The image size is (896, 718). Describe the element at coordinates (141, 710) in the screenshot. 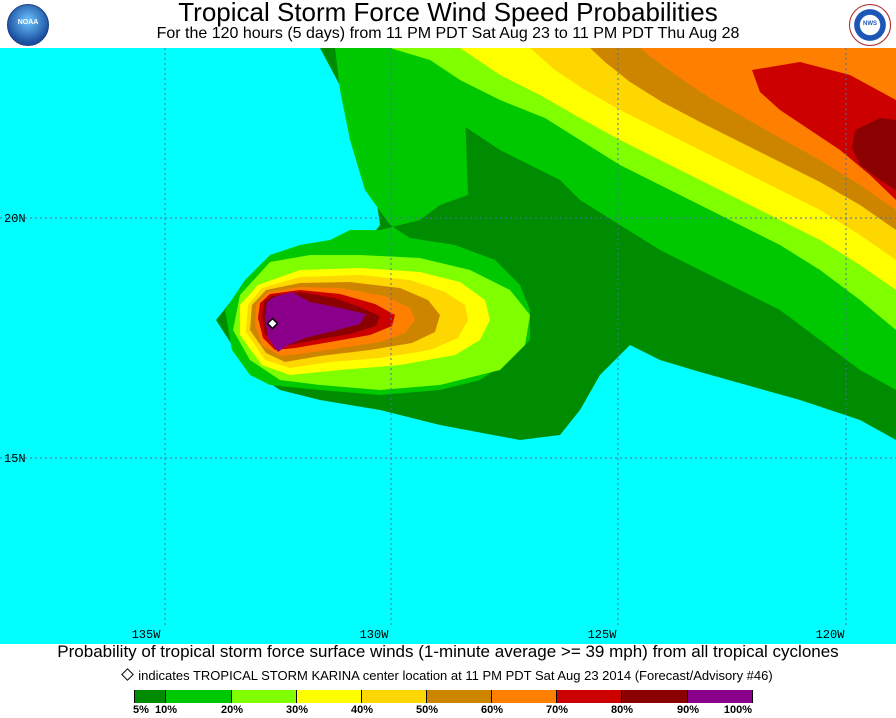

I see `legend-label: 5%` at that location.